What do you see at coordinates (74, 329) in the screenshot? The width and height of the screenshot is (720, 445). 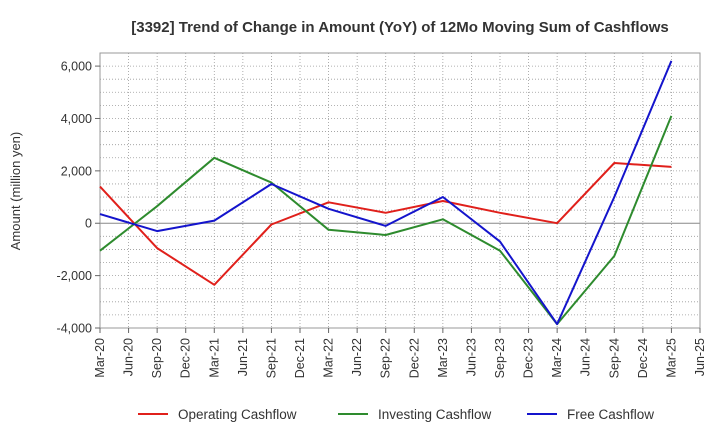 I see `y-tick-label: -4,000` at bounding box center [74, 329].